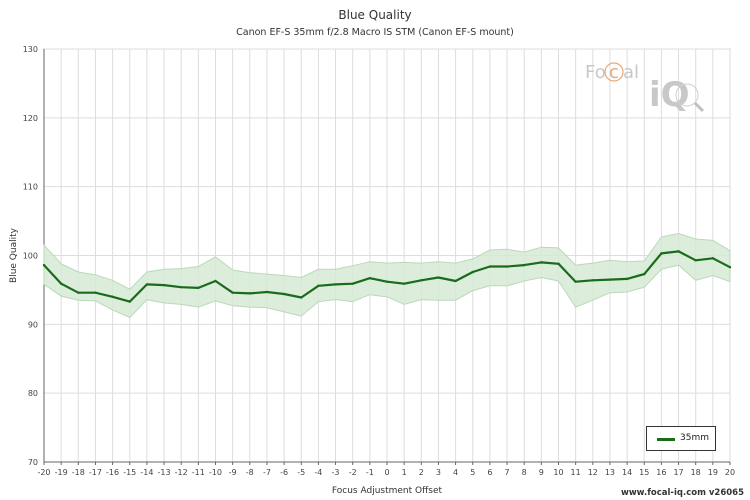 The width and height of the screenshot is (750, 500). I want to click on x-tick-label: 2, so click(421, 472).